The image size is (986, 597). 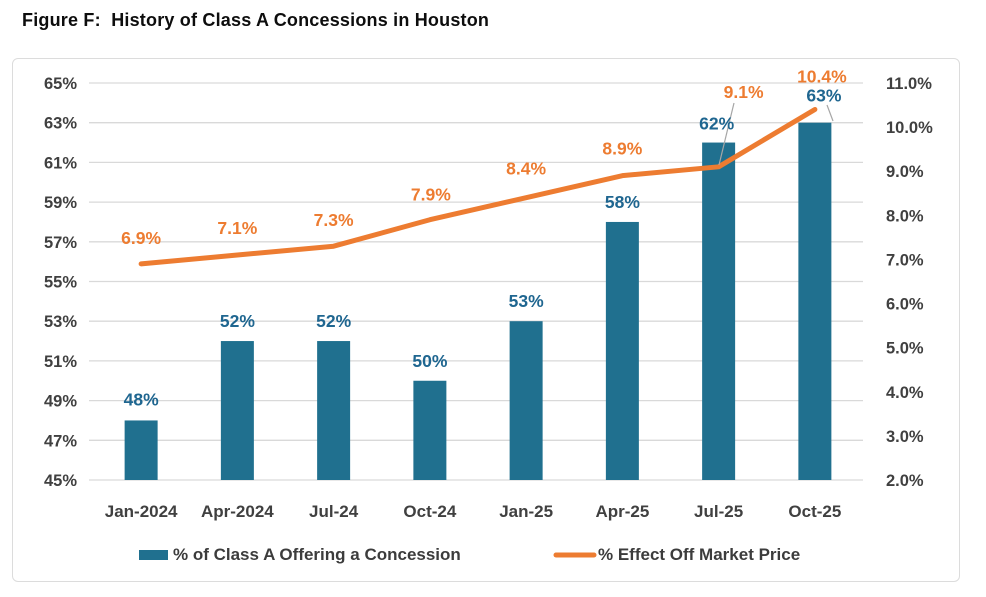 I want to click on legend-swatch-concession-bars, so click(x=153, y=555).